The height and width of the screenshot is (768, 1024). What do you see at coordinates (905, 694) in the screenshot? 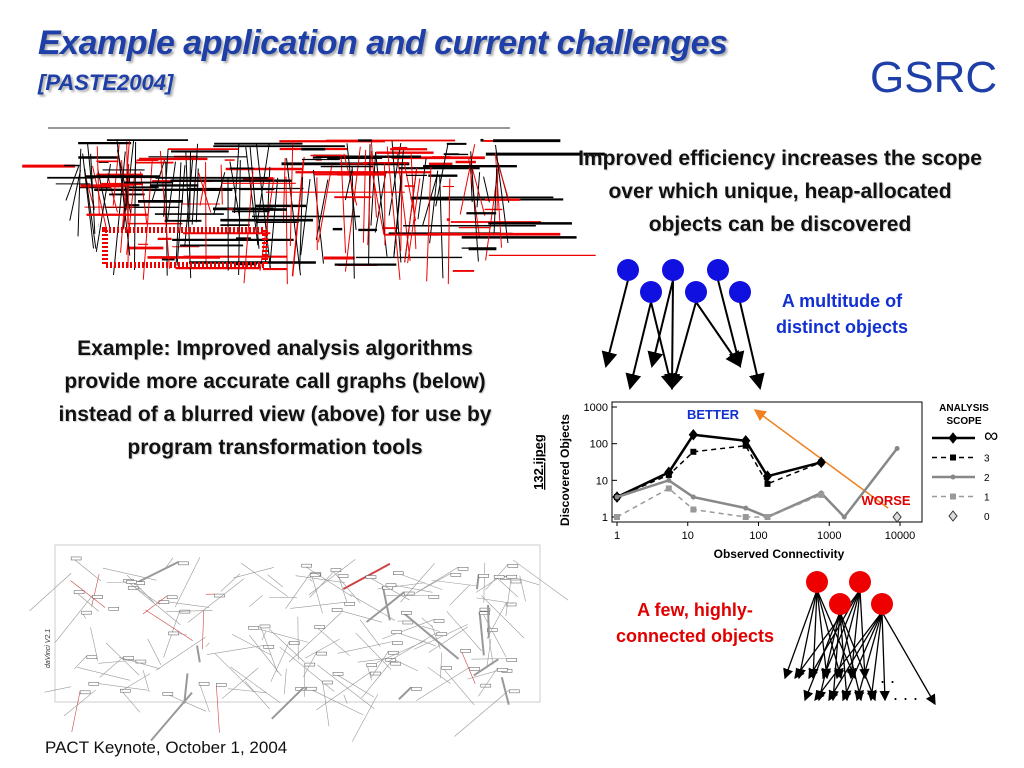
I see `ellipsis: . . .` at bounding box center [905, 694].